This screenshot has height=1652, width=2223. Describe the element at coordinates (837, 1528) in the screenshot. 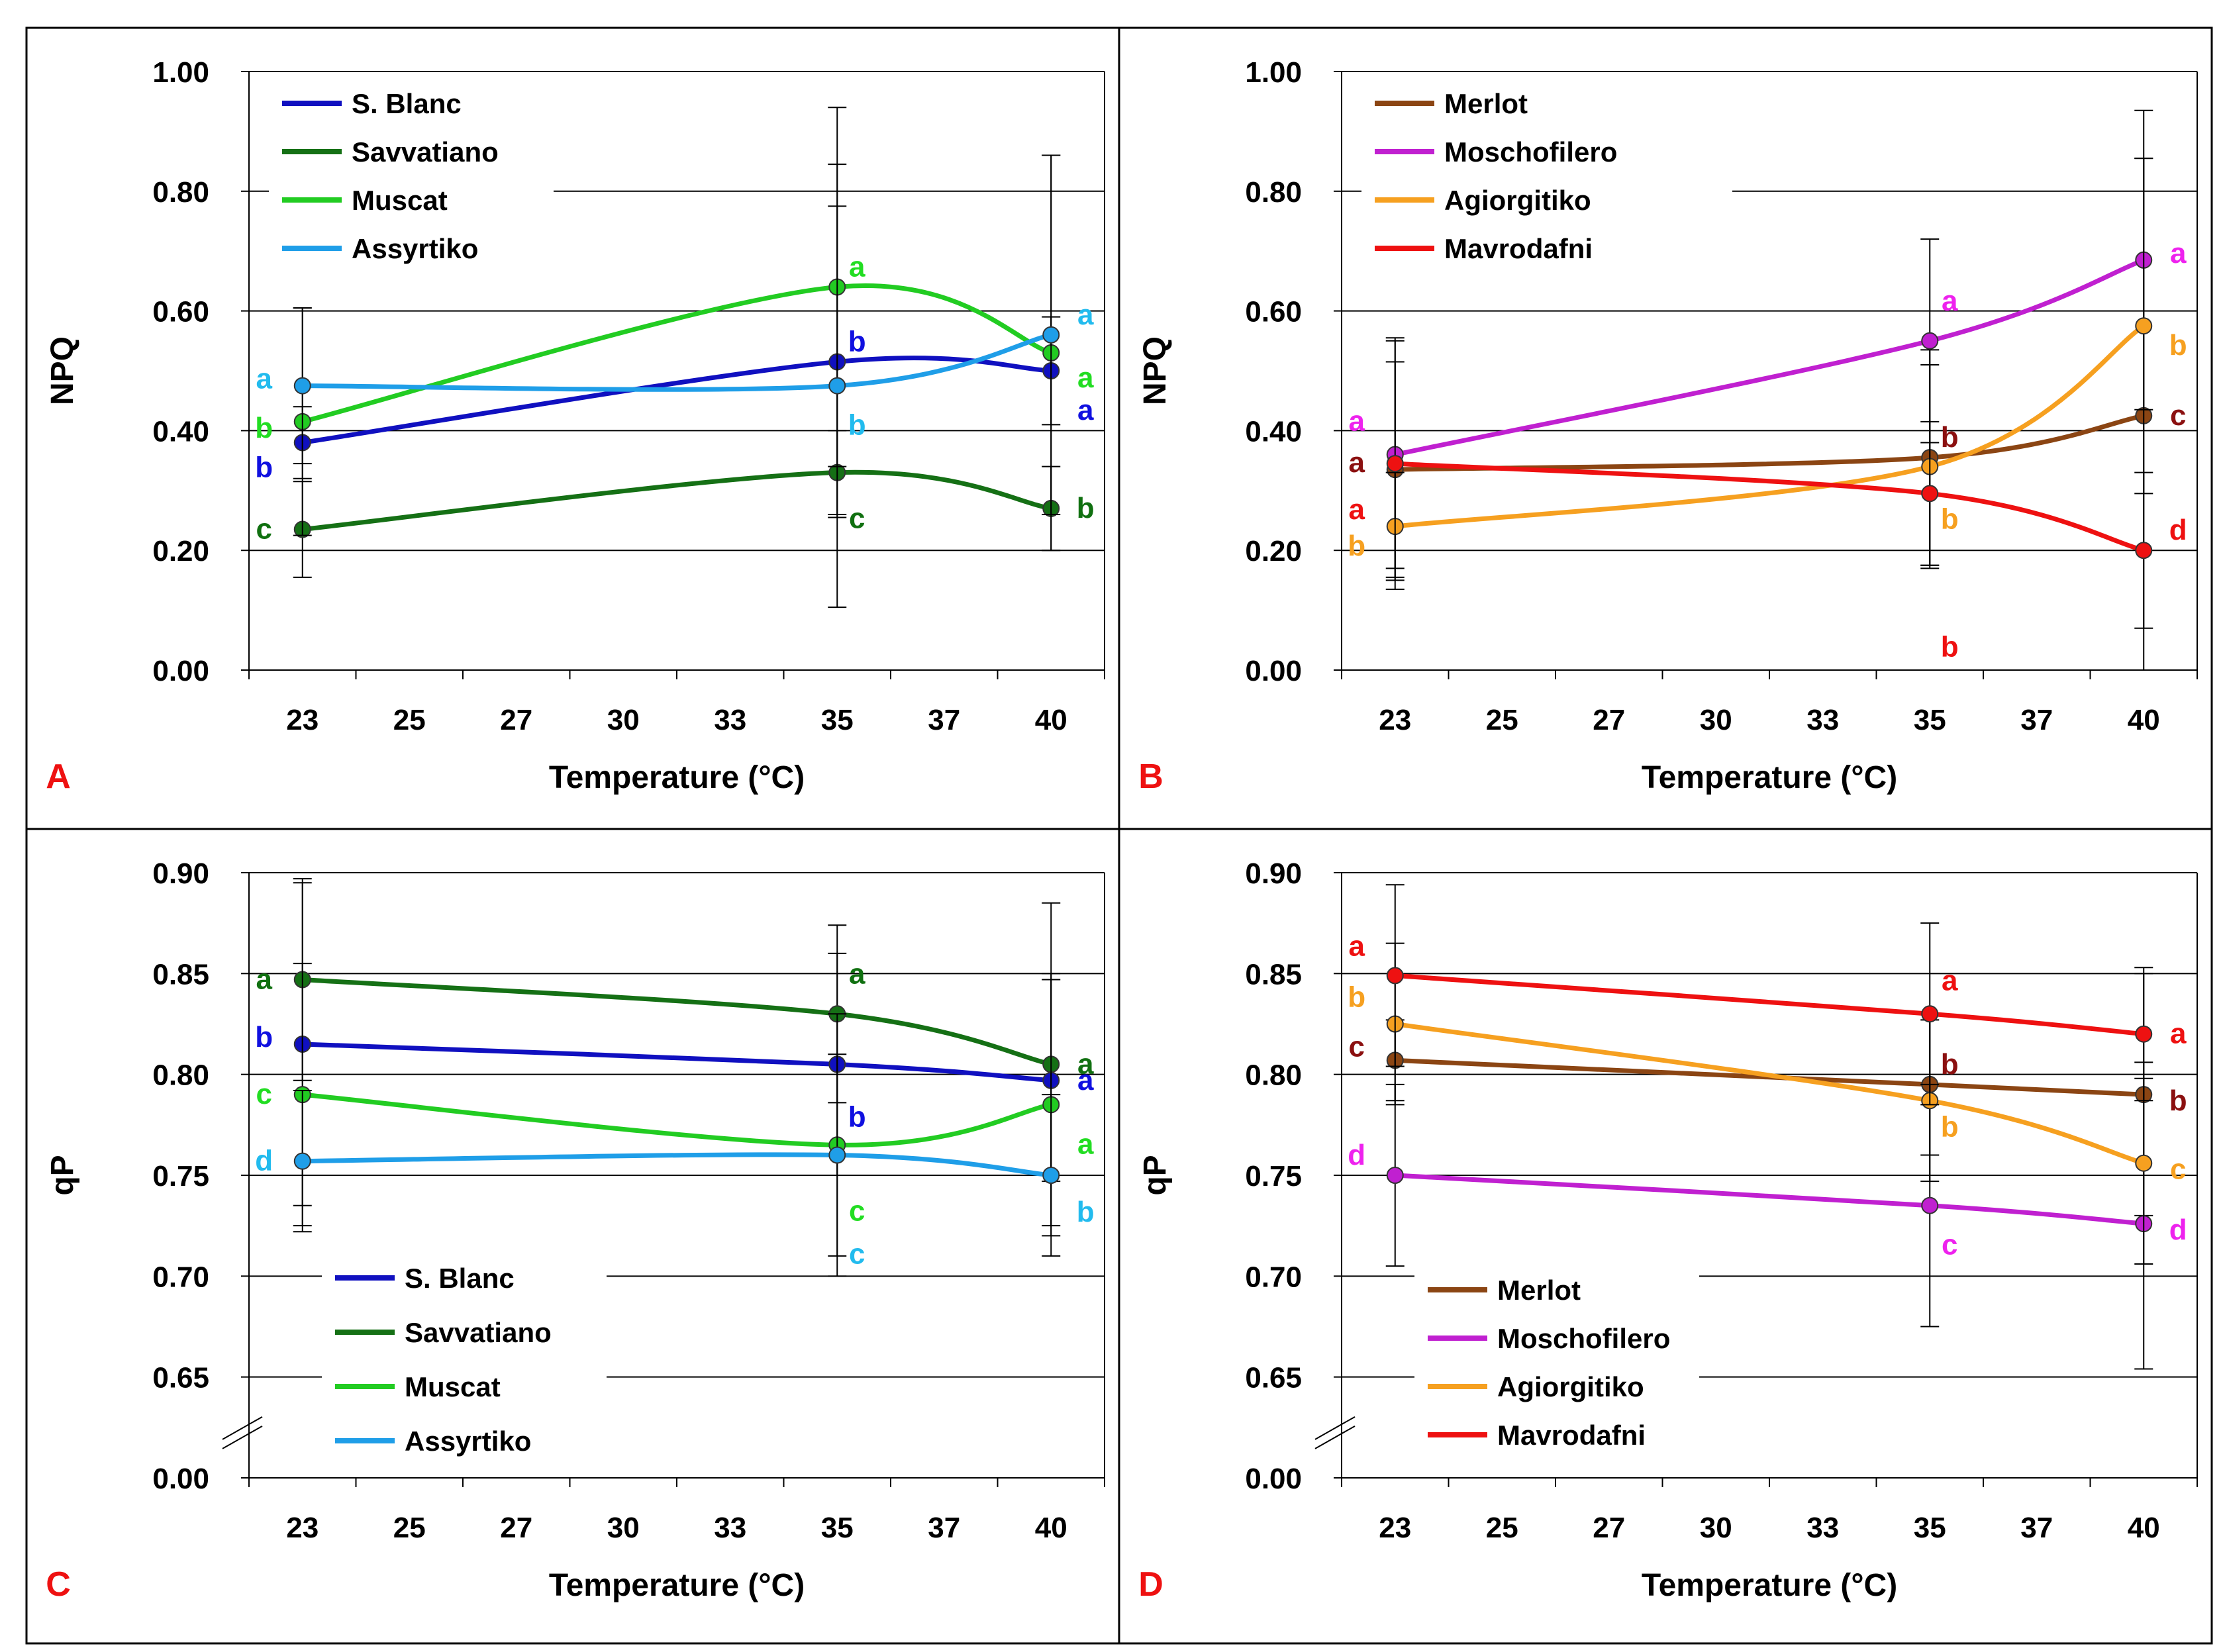

I see `chart_data.2.x_ticks.5: 35` at that location.